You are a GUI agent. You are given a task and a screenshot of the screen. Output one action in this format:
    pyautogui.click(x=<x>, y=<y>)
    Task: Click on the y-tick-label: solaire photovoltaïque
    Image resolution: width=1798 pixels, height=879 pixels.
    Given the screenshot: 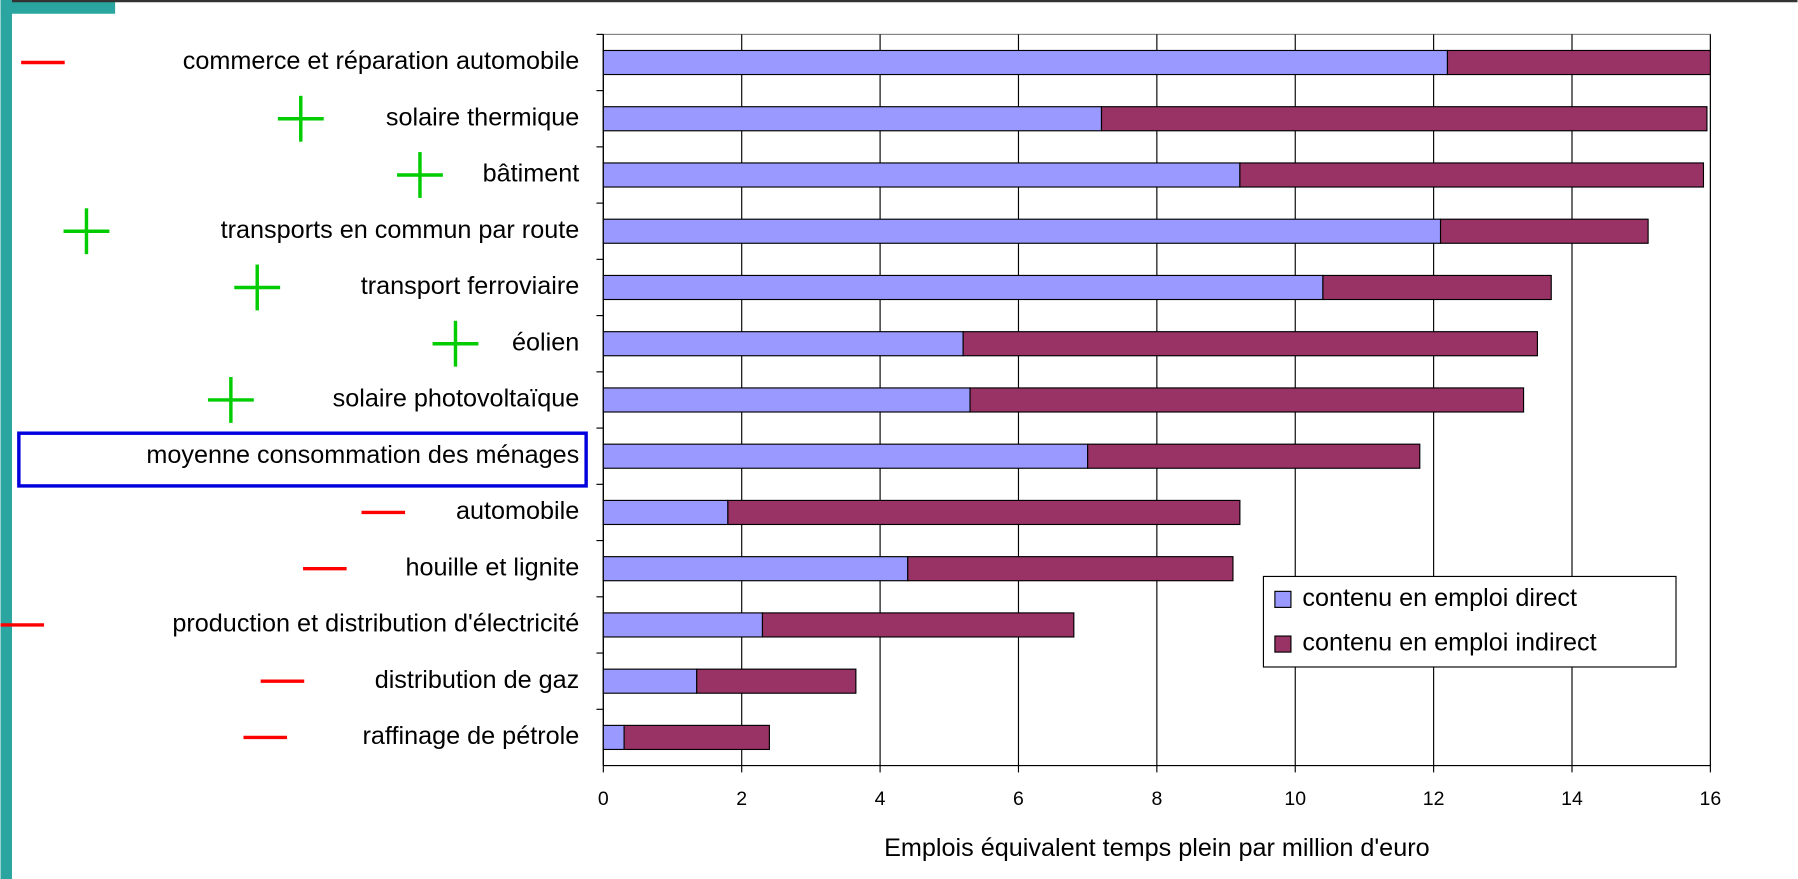 What is the action you would take?
    pyautogui.click(x=456, y=399)
    